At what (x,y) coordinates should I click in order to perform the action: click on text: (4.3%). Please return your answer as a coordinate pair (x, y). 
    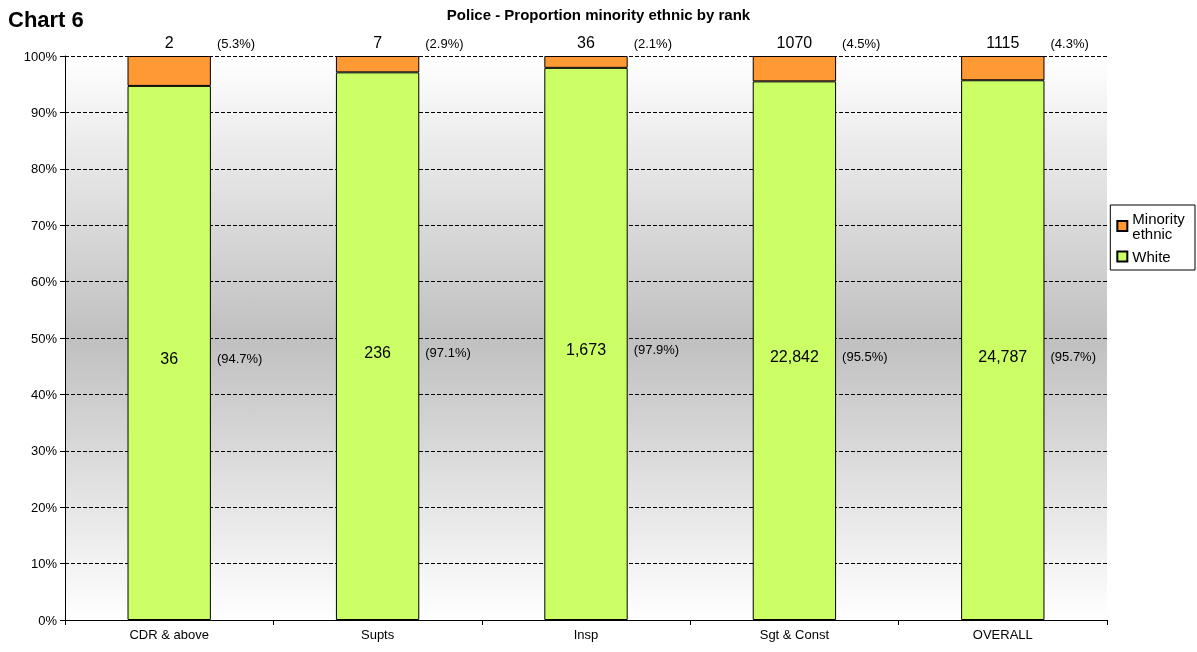
    Looking at the image, I should click on (1069, 43).